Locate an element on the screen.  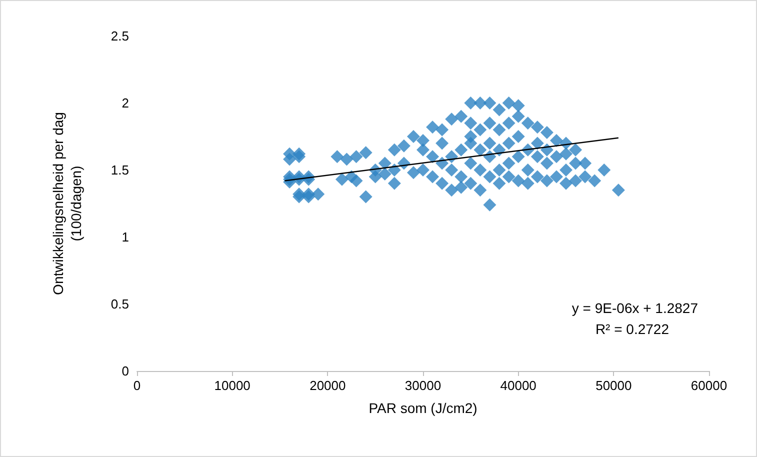
x-tick-label: 30000 is located at coordinates (423, 385).